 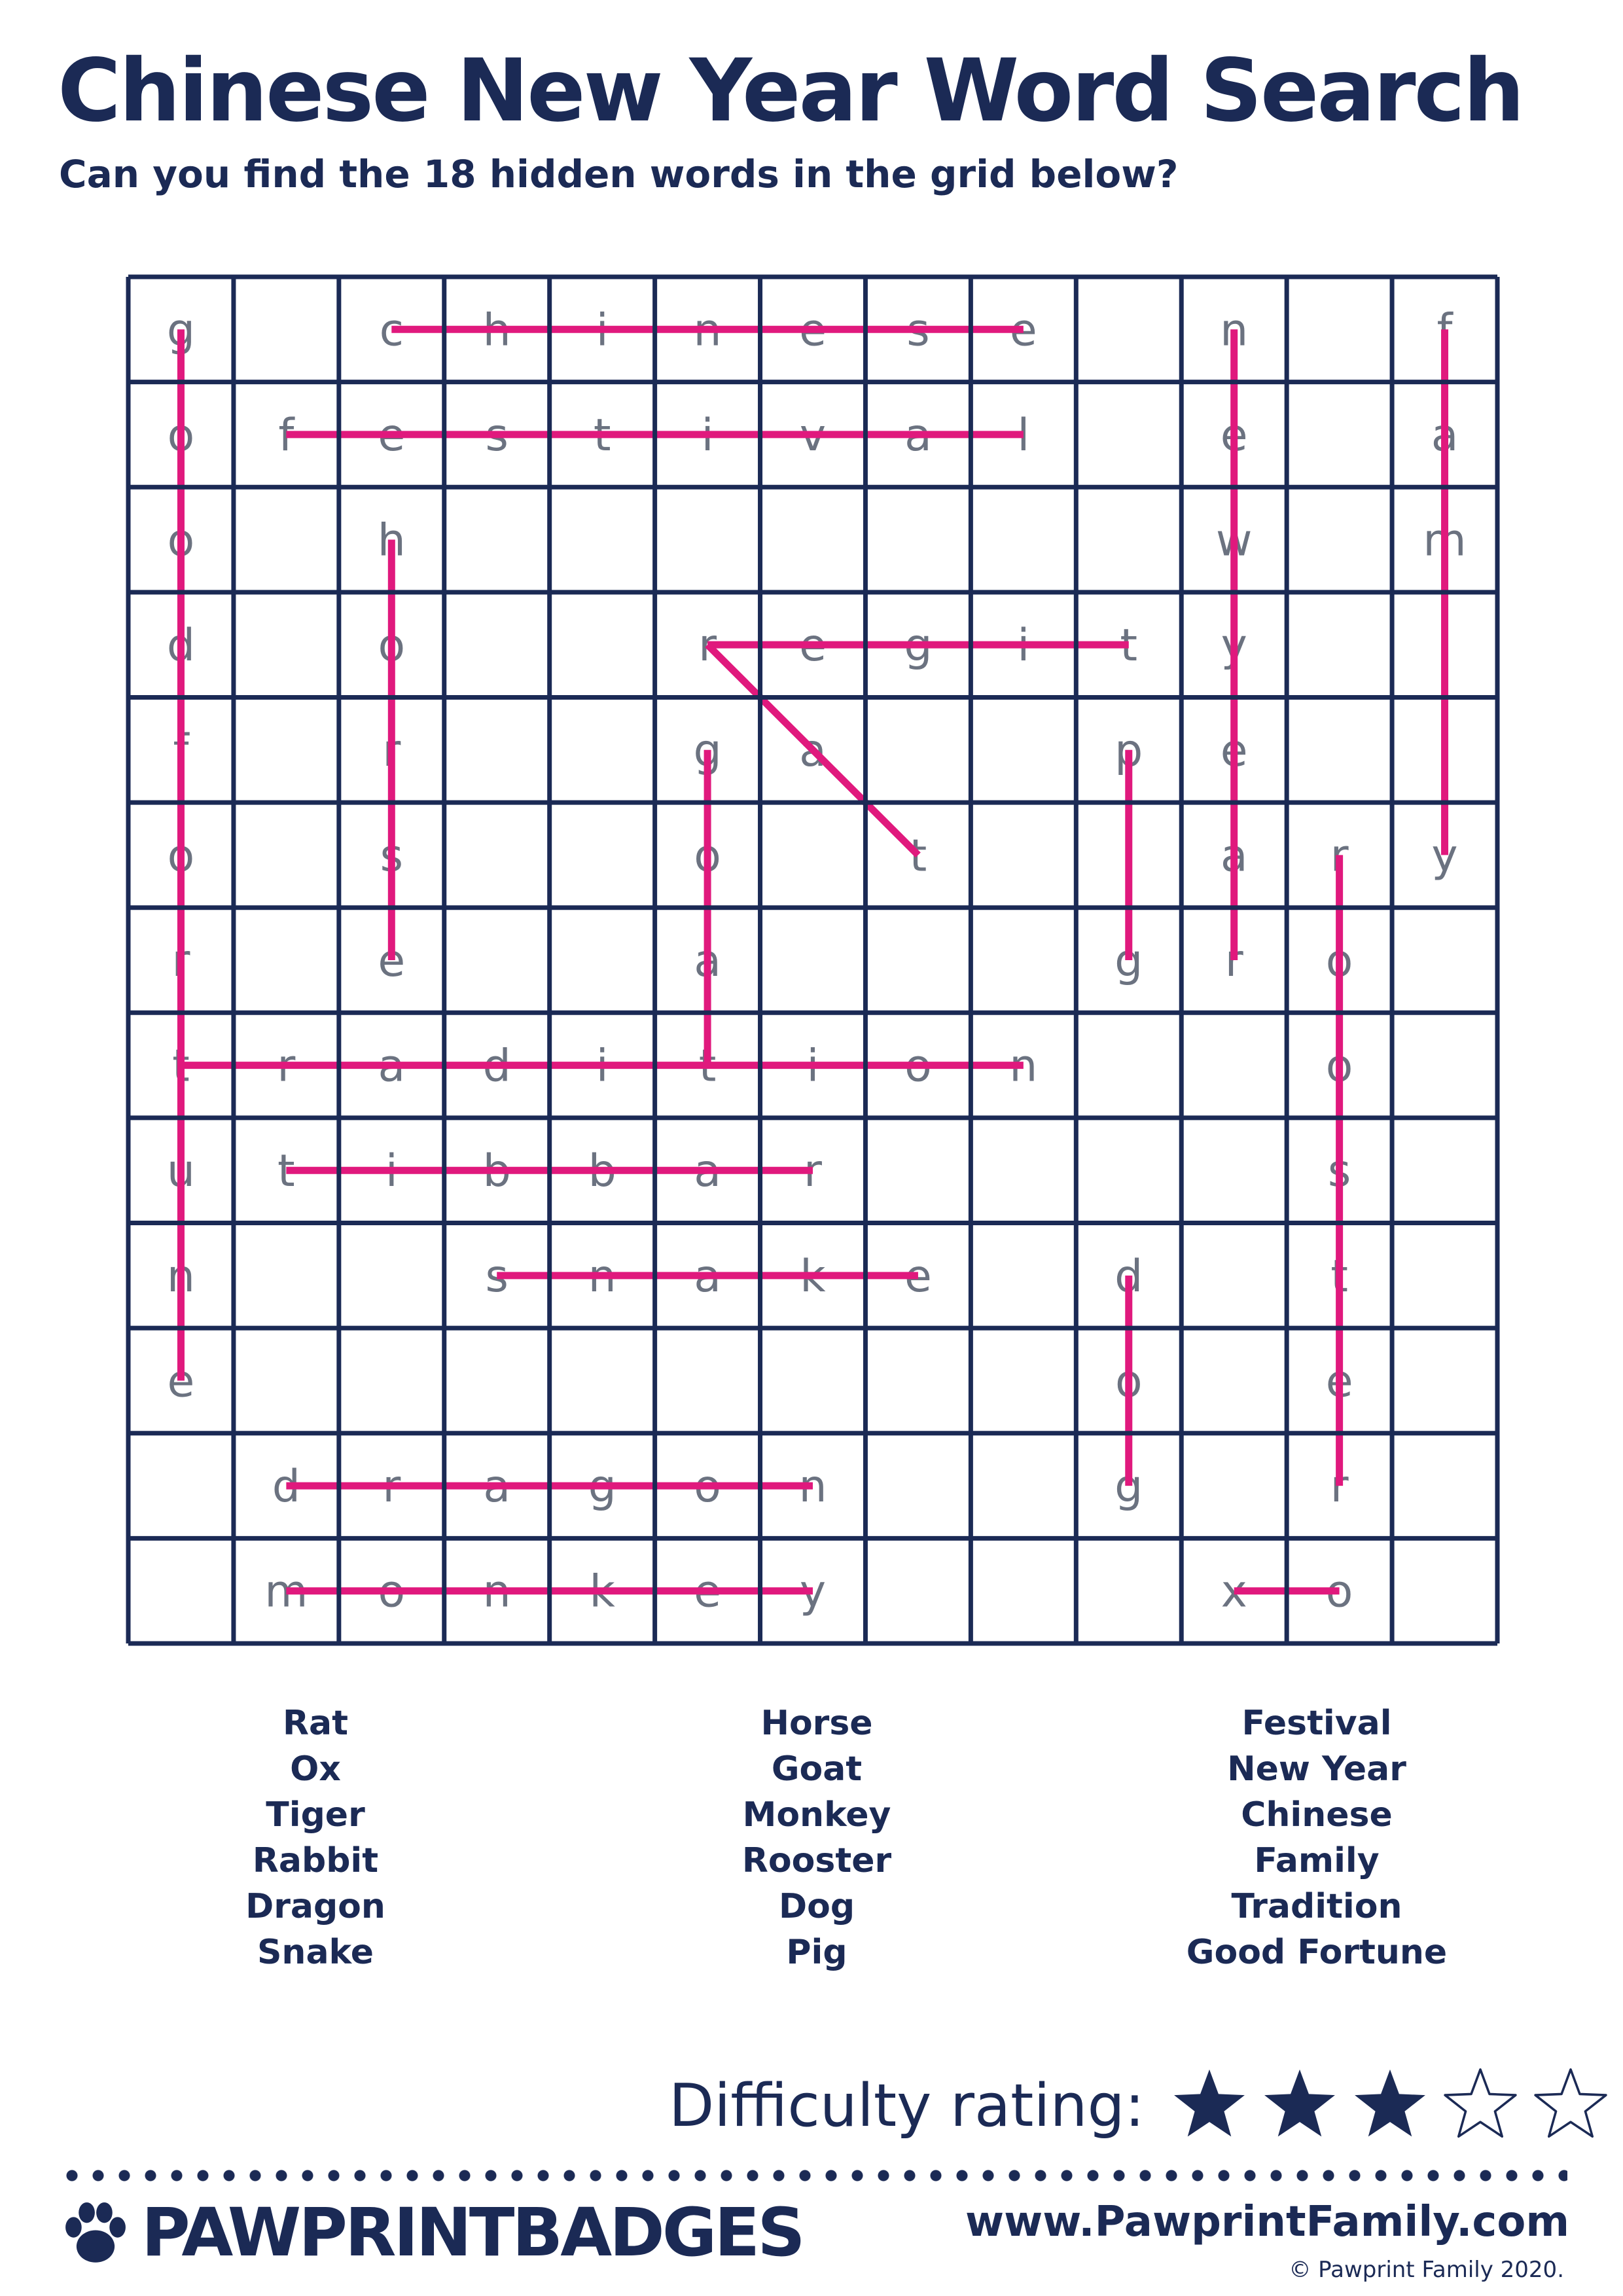 I want to click on word-list-item: New Year, so click(x=1316, y=1769).